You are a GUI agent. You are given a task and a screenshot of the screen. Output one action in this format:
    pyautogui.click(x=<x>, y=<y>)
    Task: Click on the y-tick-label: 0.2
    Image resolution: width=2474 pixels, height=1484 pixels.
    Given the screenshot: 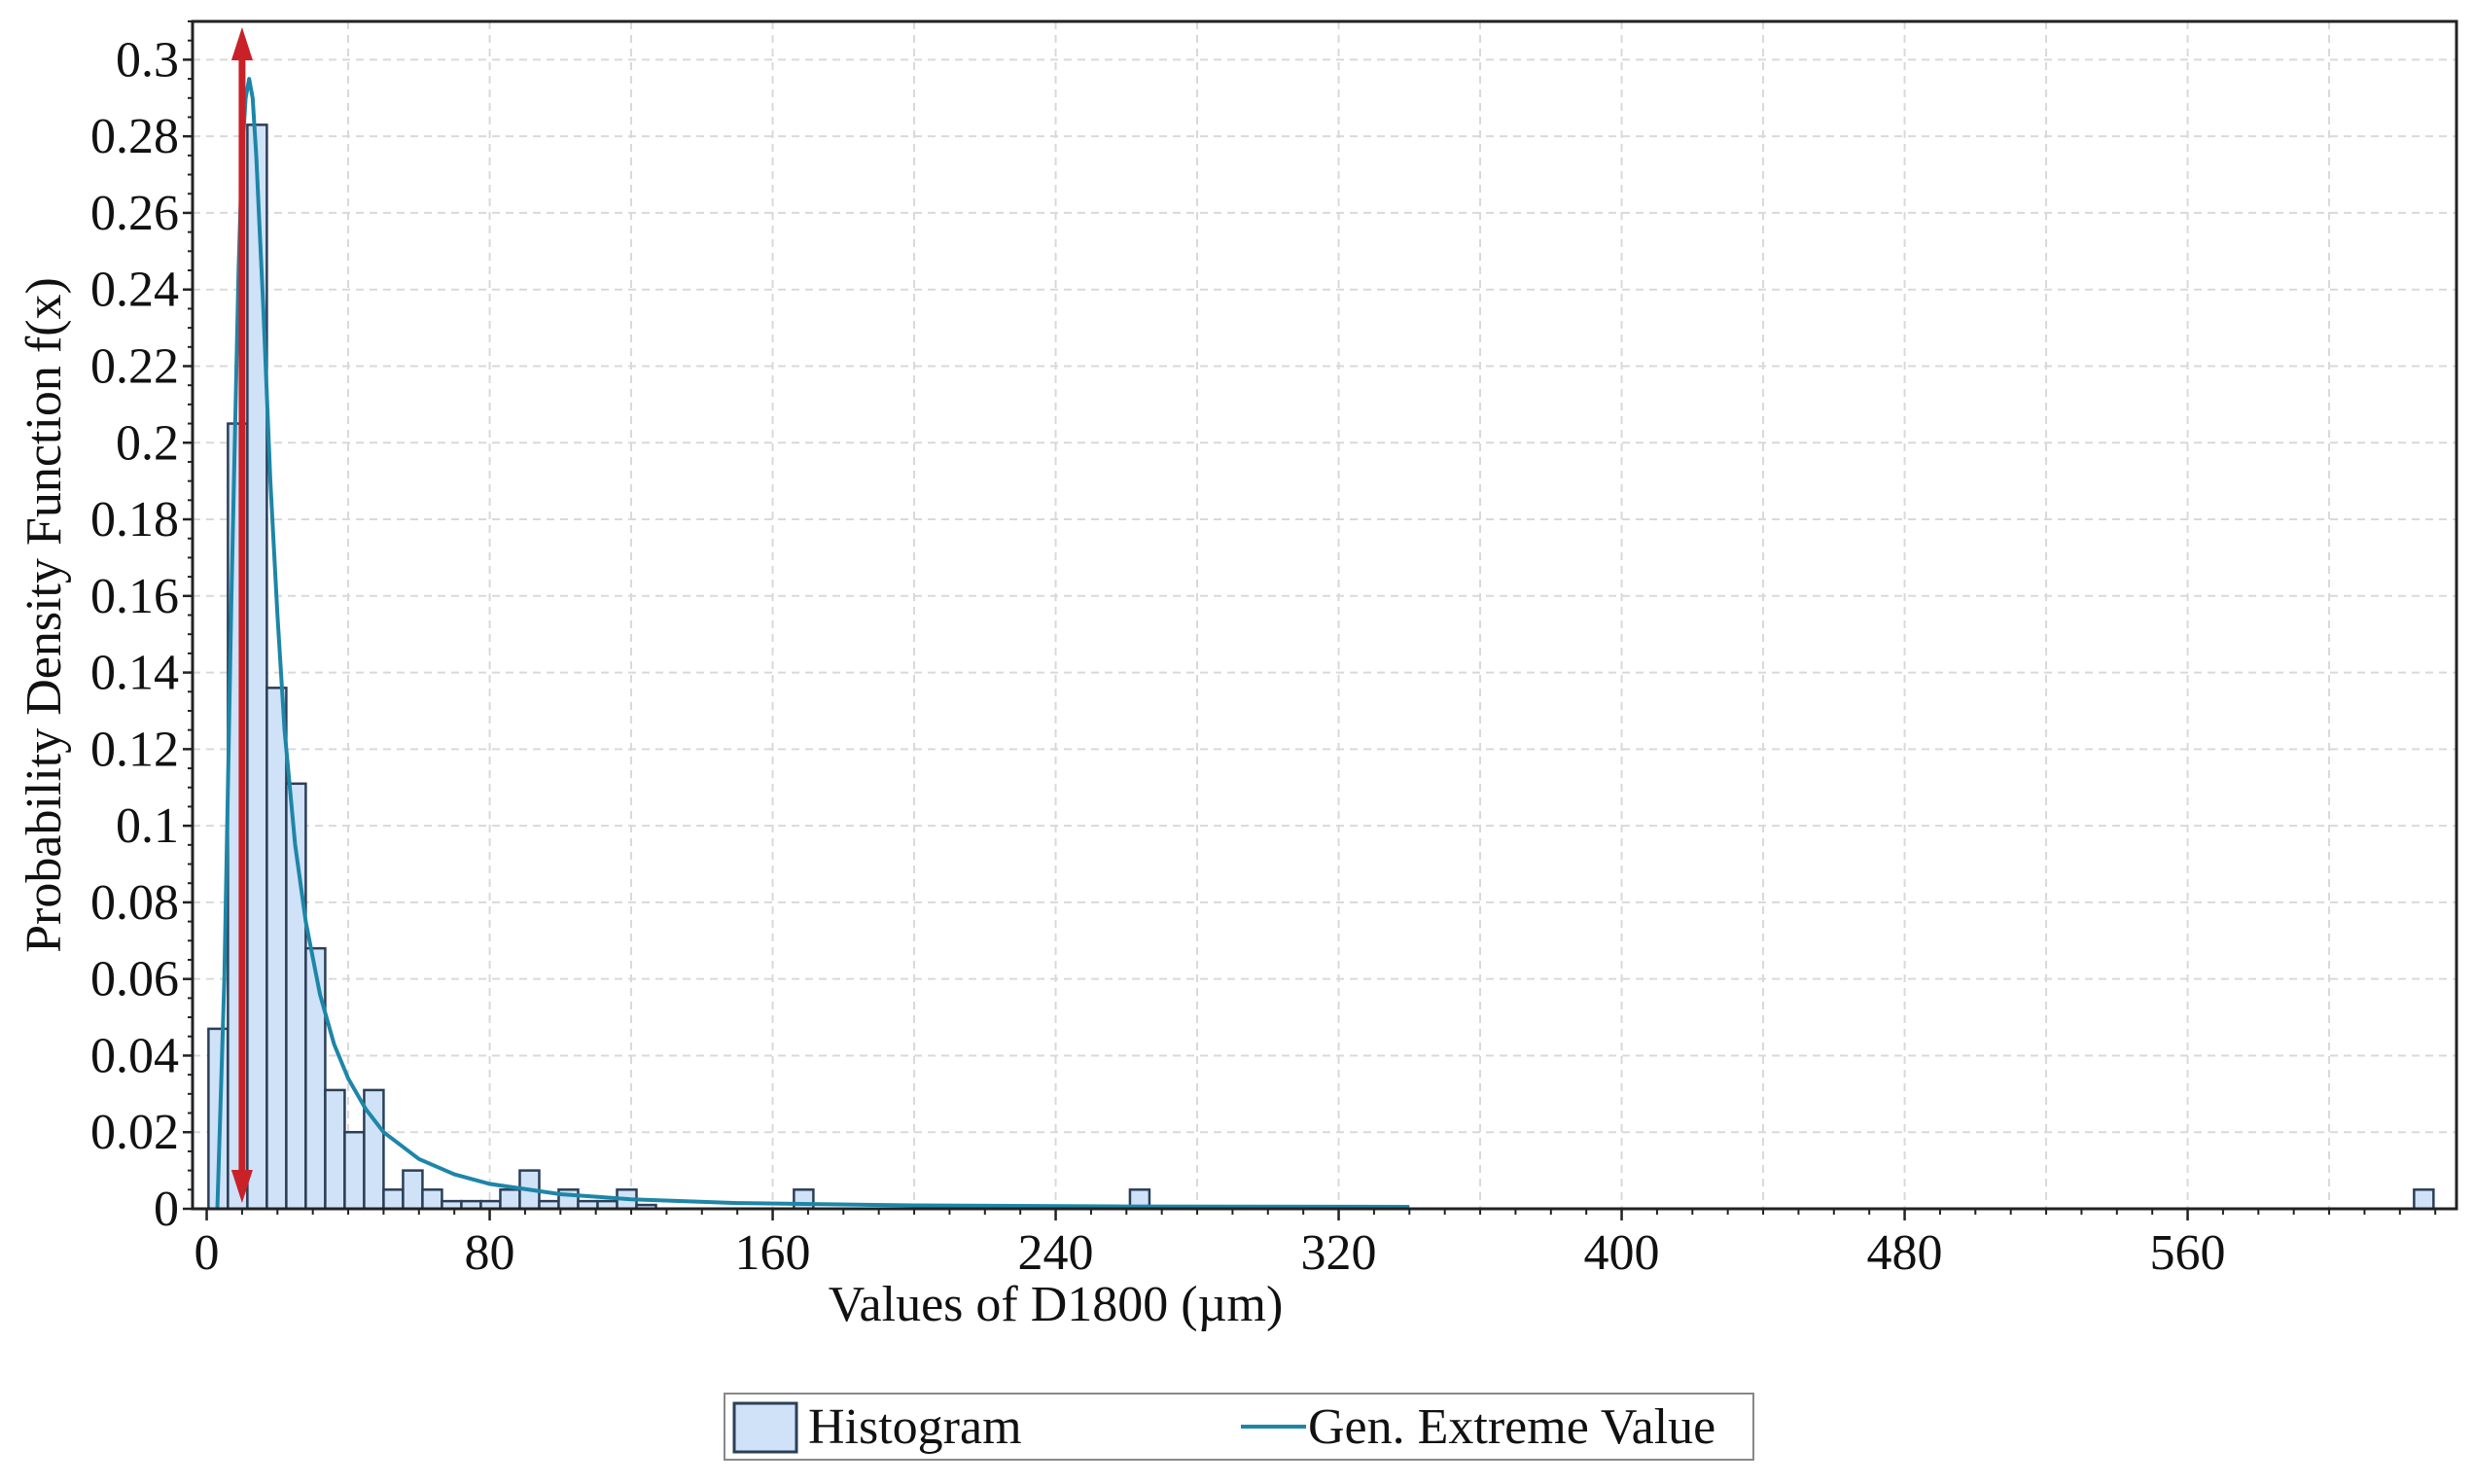 What is the action you would take?
    pyautogui.click(x=147, y=443)
    